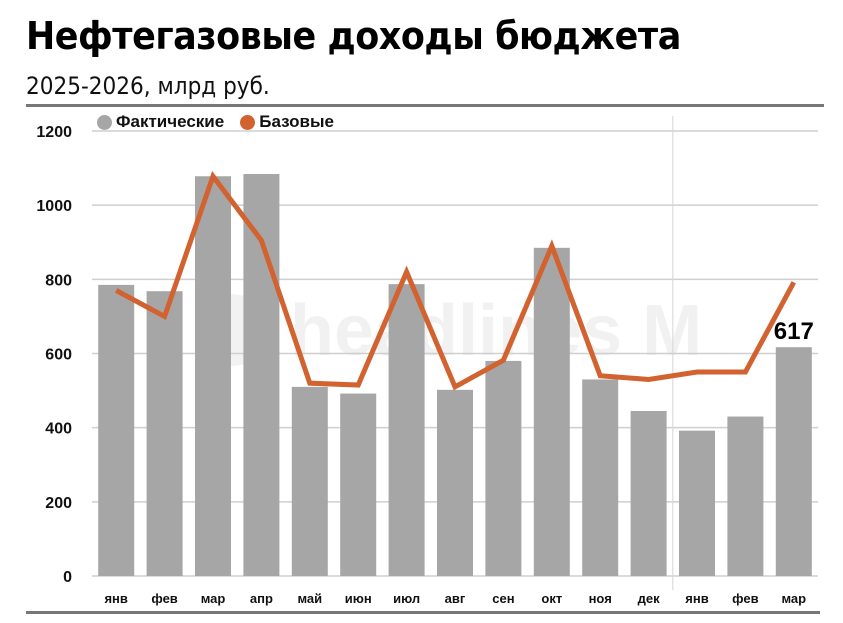  What do you see at coordinates (54, 132) in the screenshot?
I see `y-tick-label: 1200` at bounding box center [54, 132].